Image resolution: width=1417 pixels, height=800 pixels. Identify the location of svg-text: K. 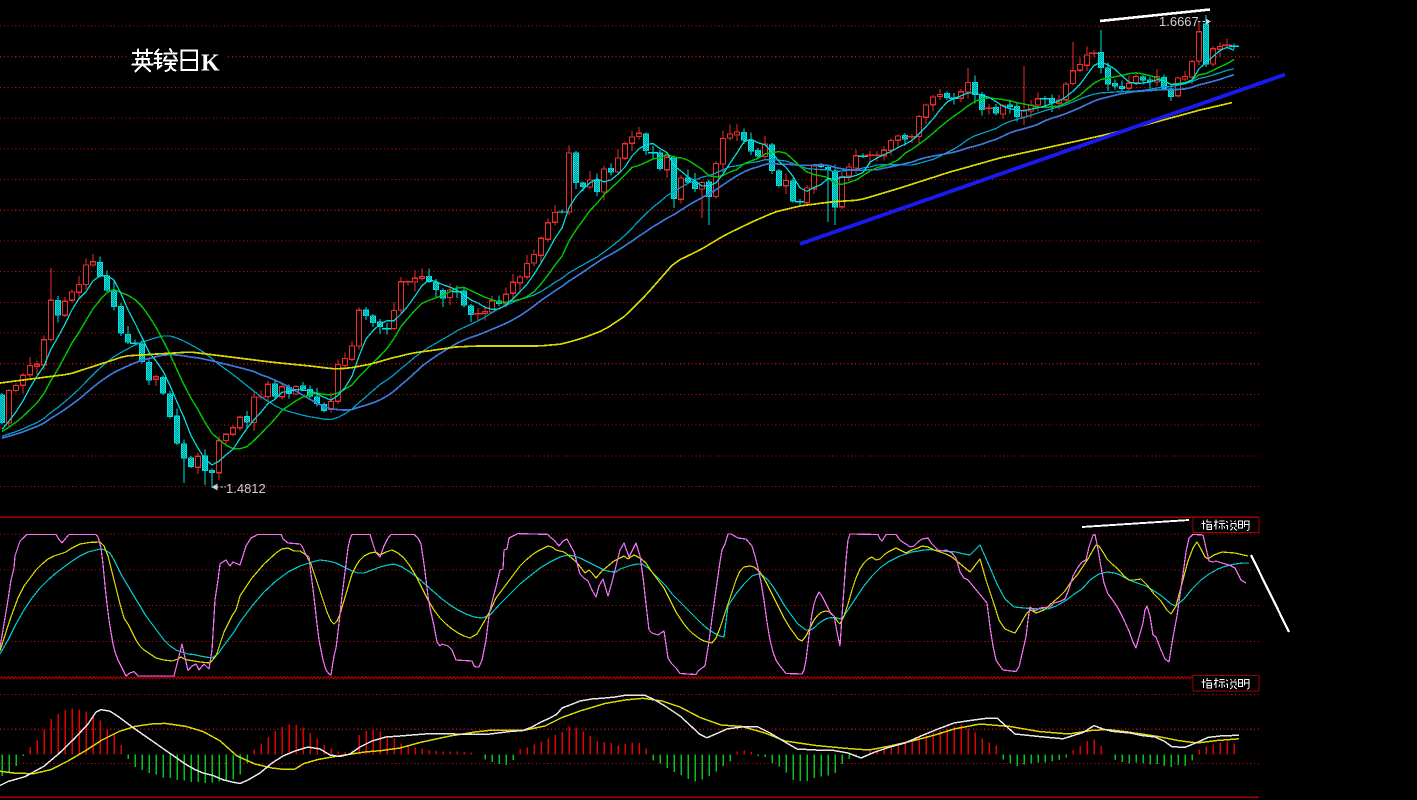
(210, 64).